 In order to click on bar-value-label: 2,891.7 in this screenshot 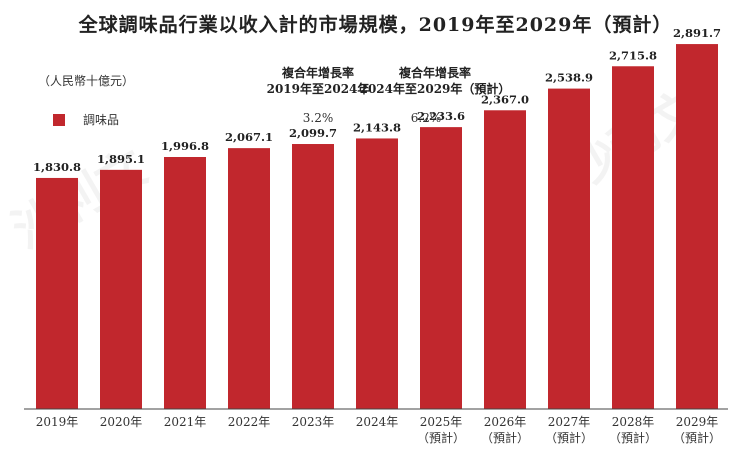, I will do `click(697, 33)`.